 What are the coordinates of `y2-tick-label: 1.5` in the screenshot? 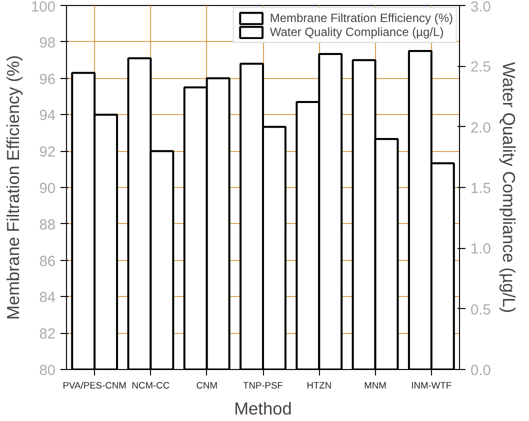 It's located at (480, 189).